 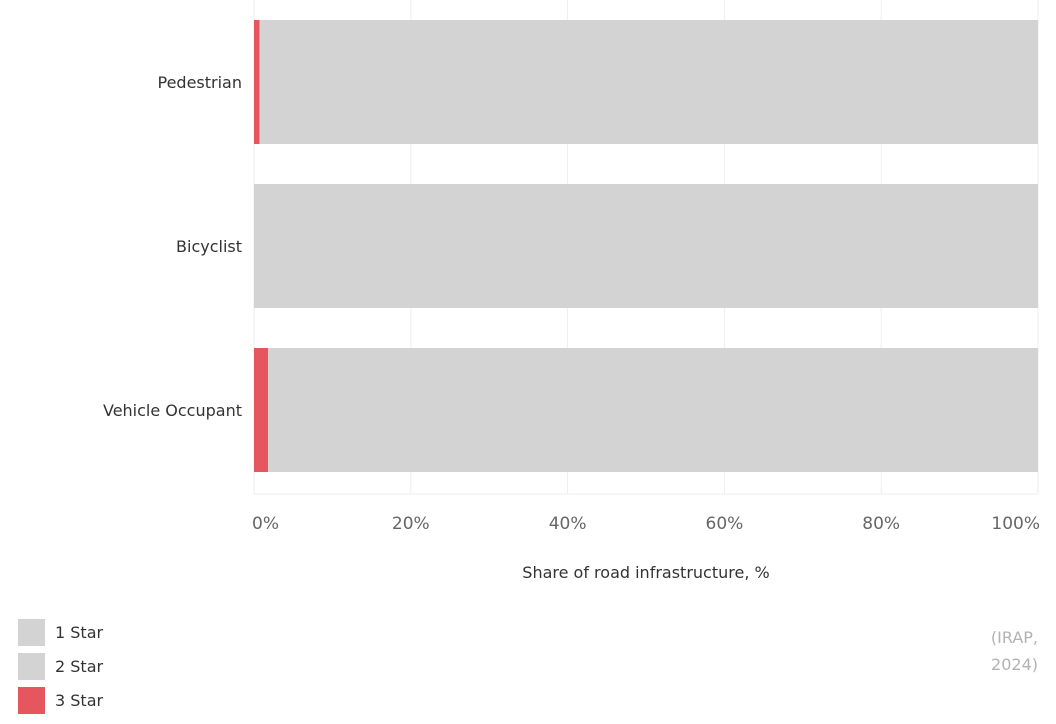 I want to click on legend-item-1-star: 1 Star, so click(x=60, y=632).